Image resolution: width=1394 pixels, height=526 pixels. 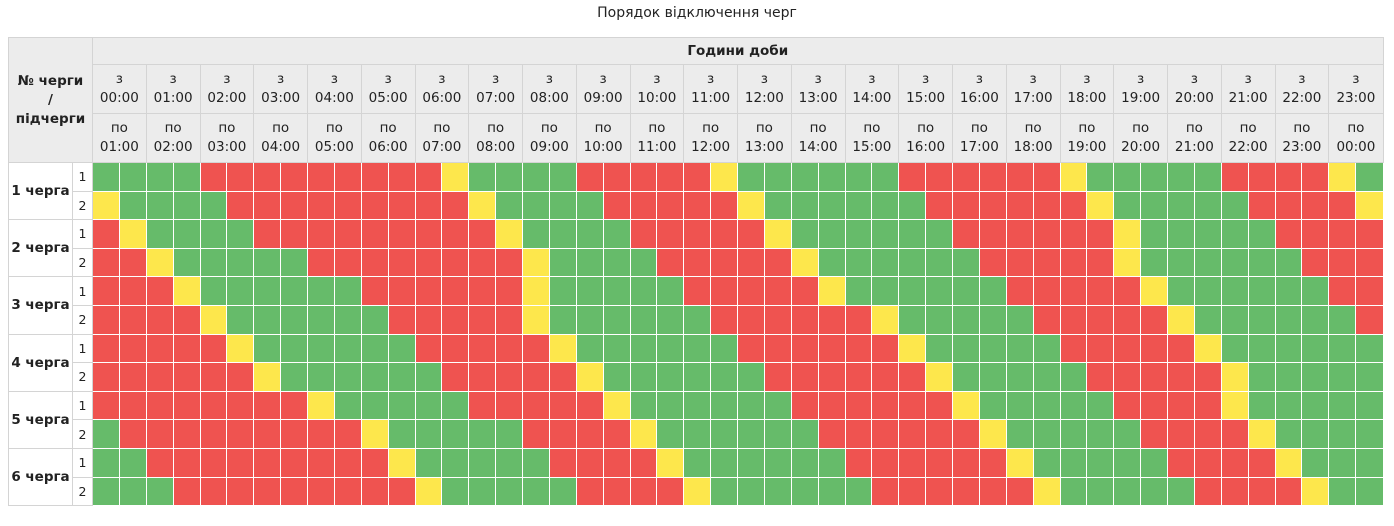 What do you see at coordinates (496, 98) in the screenshot?
I see `from-time: 07:00` at bounding box center [496, 98].